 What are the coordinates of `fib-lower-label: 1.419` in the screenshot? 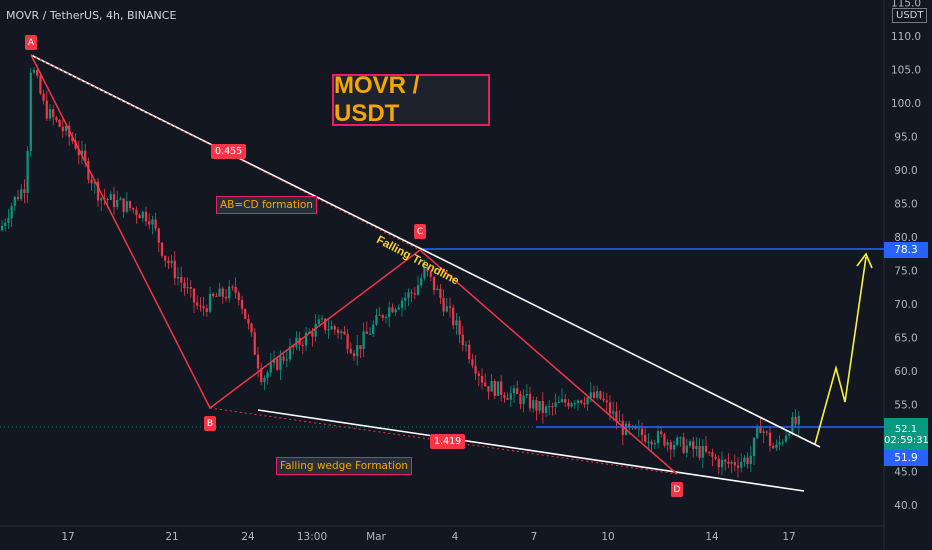 It's located at (448, 441).